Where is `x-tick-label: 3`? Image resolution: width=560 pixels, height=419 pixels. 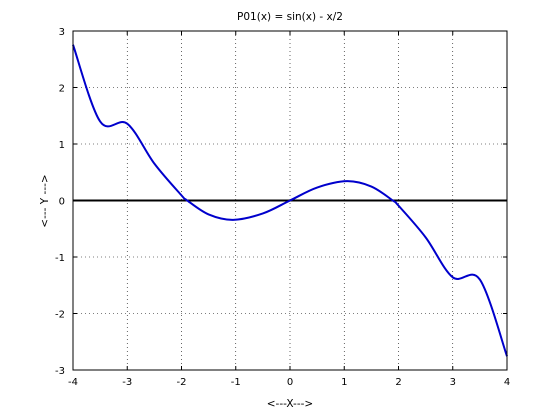 x-tick-label: 3 is located at coordinates (453, 382).